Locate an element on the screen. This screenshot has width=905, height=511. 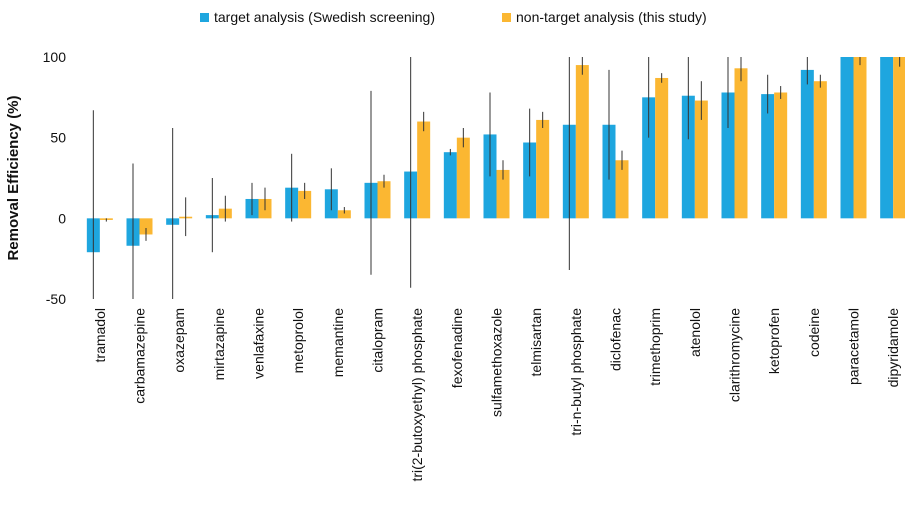
legend-label: non-target analysis (this study) is located at coordinates (611, 17).